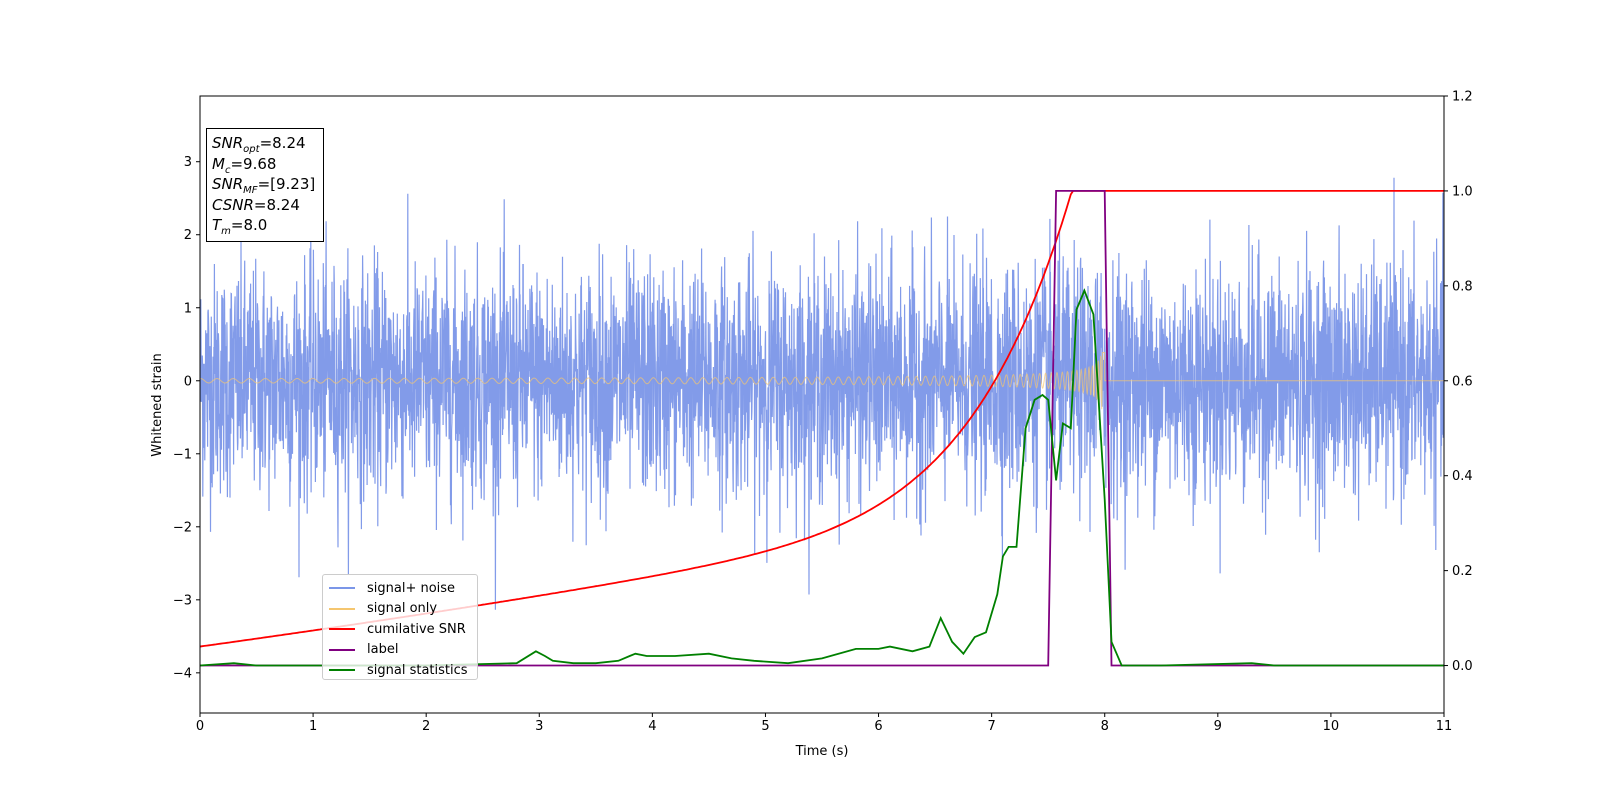  I want to click on snr-opt-text: SNRopt=8.24, so click(259, 144).